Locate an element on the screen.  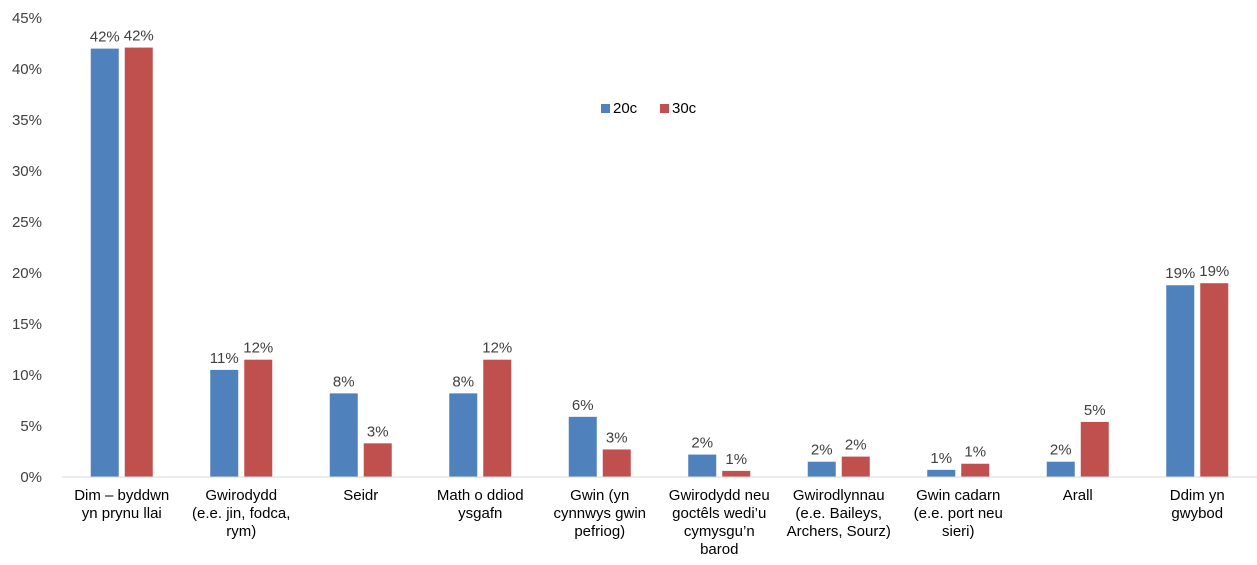
data-label-20c: 6% is located at coordinates (583, 405).